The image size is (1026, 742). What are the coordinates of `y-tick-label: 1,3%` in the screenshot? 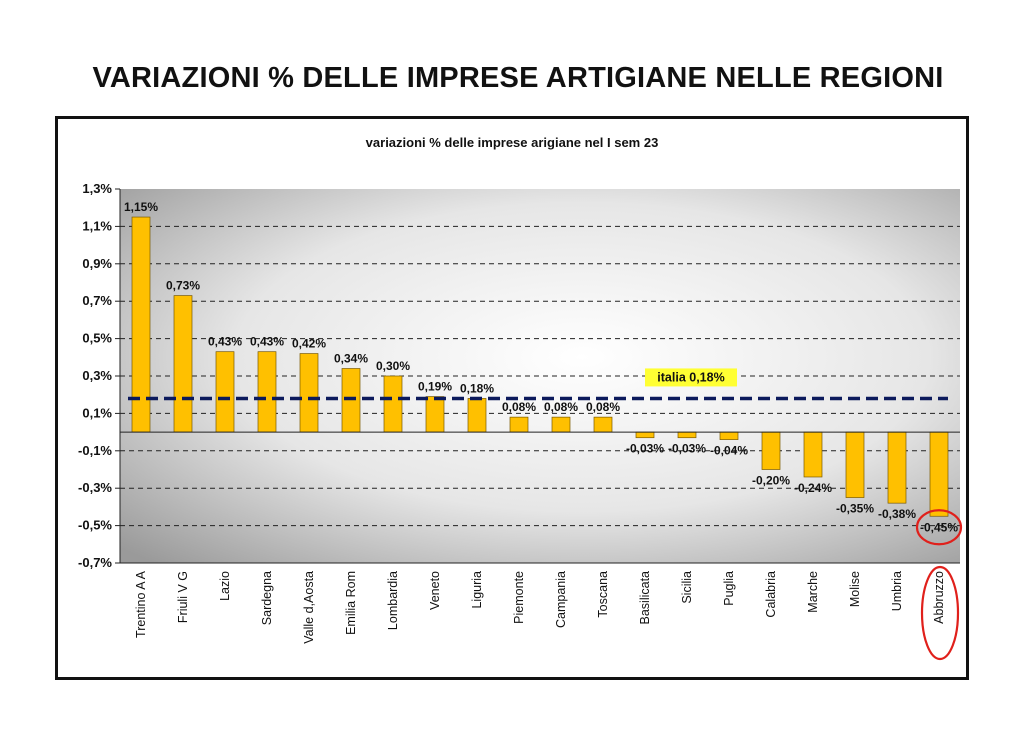 It's located at (97, 188).